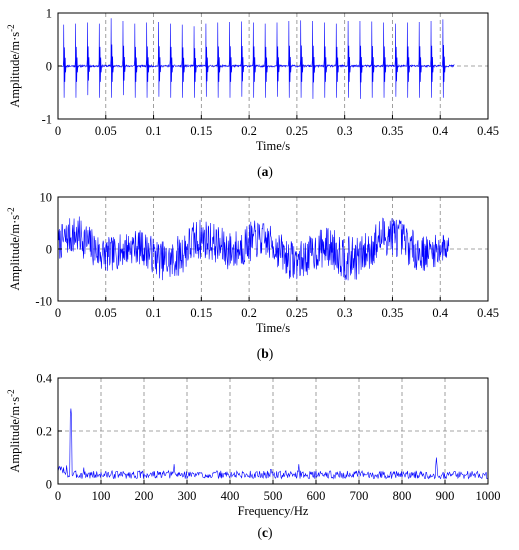 Image resolution: width=519 pixels, height=550 pixels. Describe the element at coordinates (402, 496) in the screenshot. I see `x-tick-label: 800` at that location.